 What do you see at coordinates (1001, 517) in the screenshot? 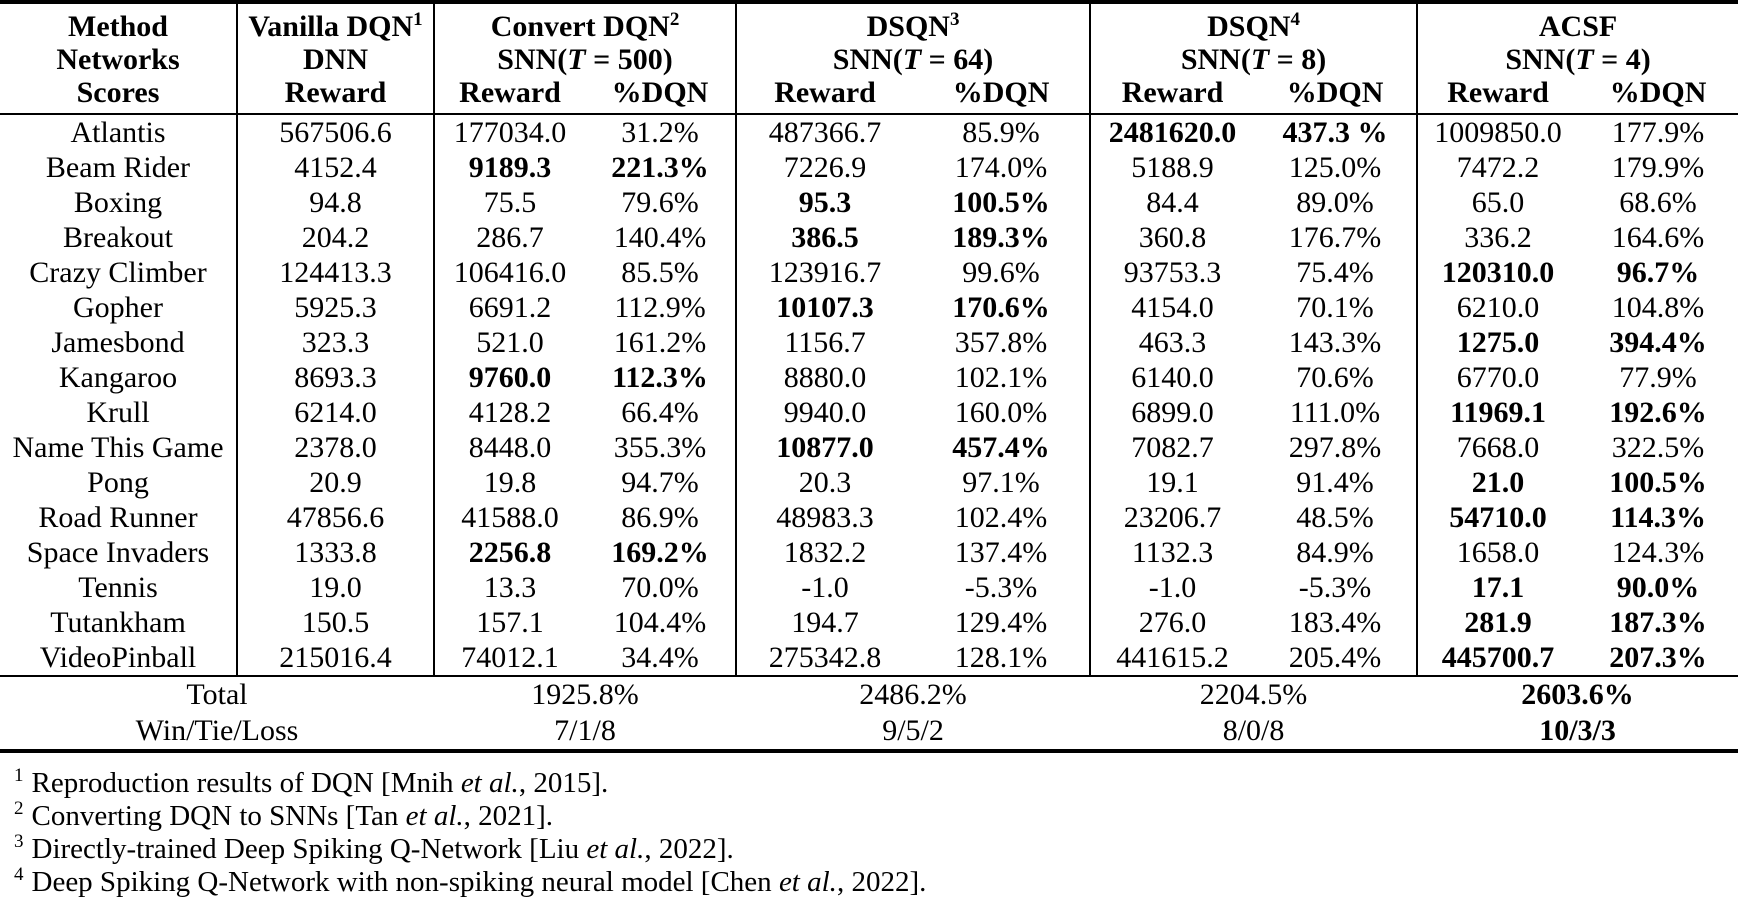
I see `value-cell: 102.4%` at bounding box center [1001, 517].